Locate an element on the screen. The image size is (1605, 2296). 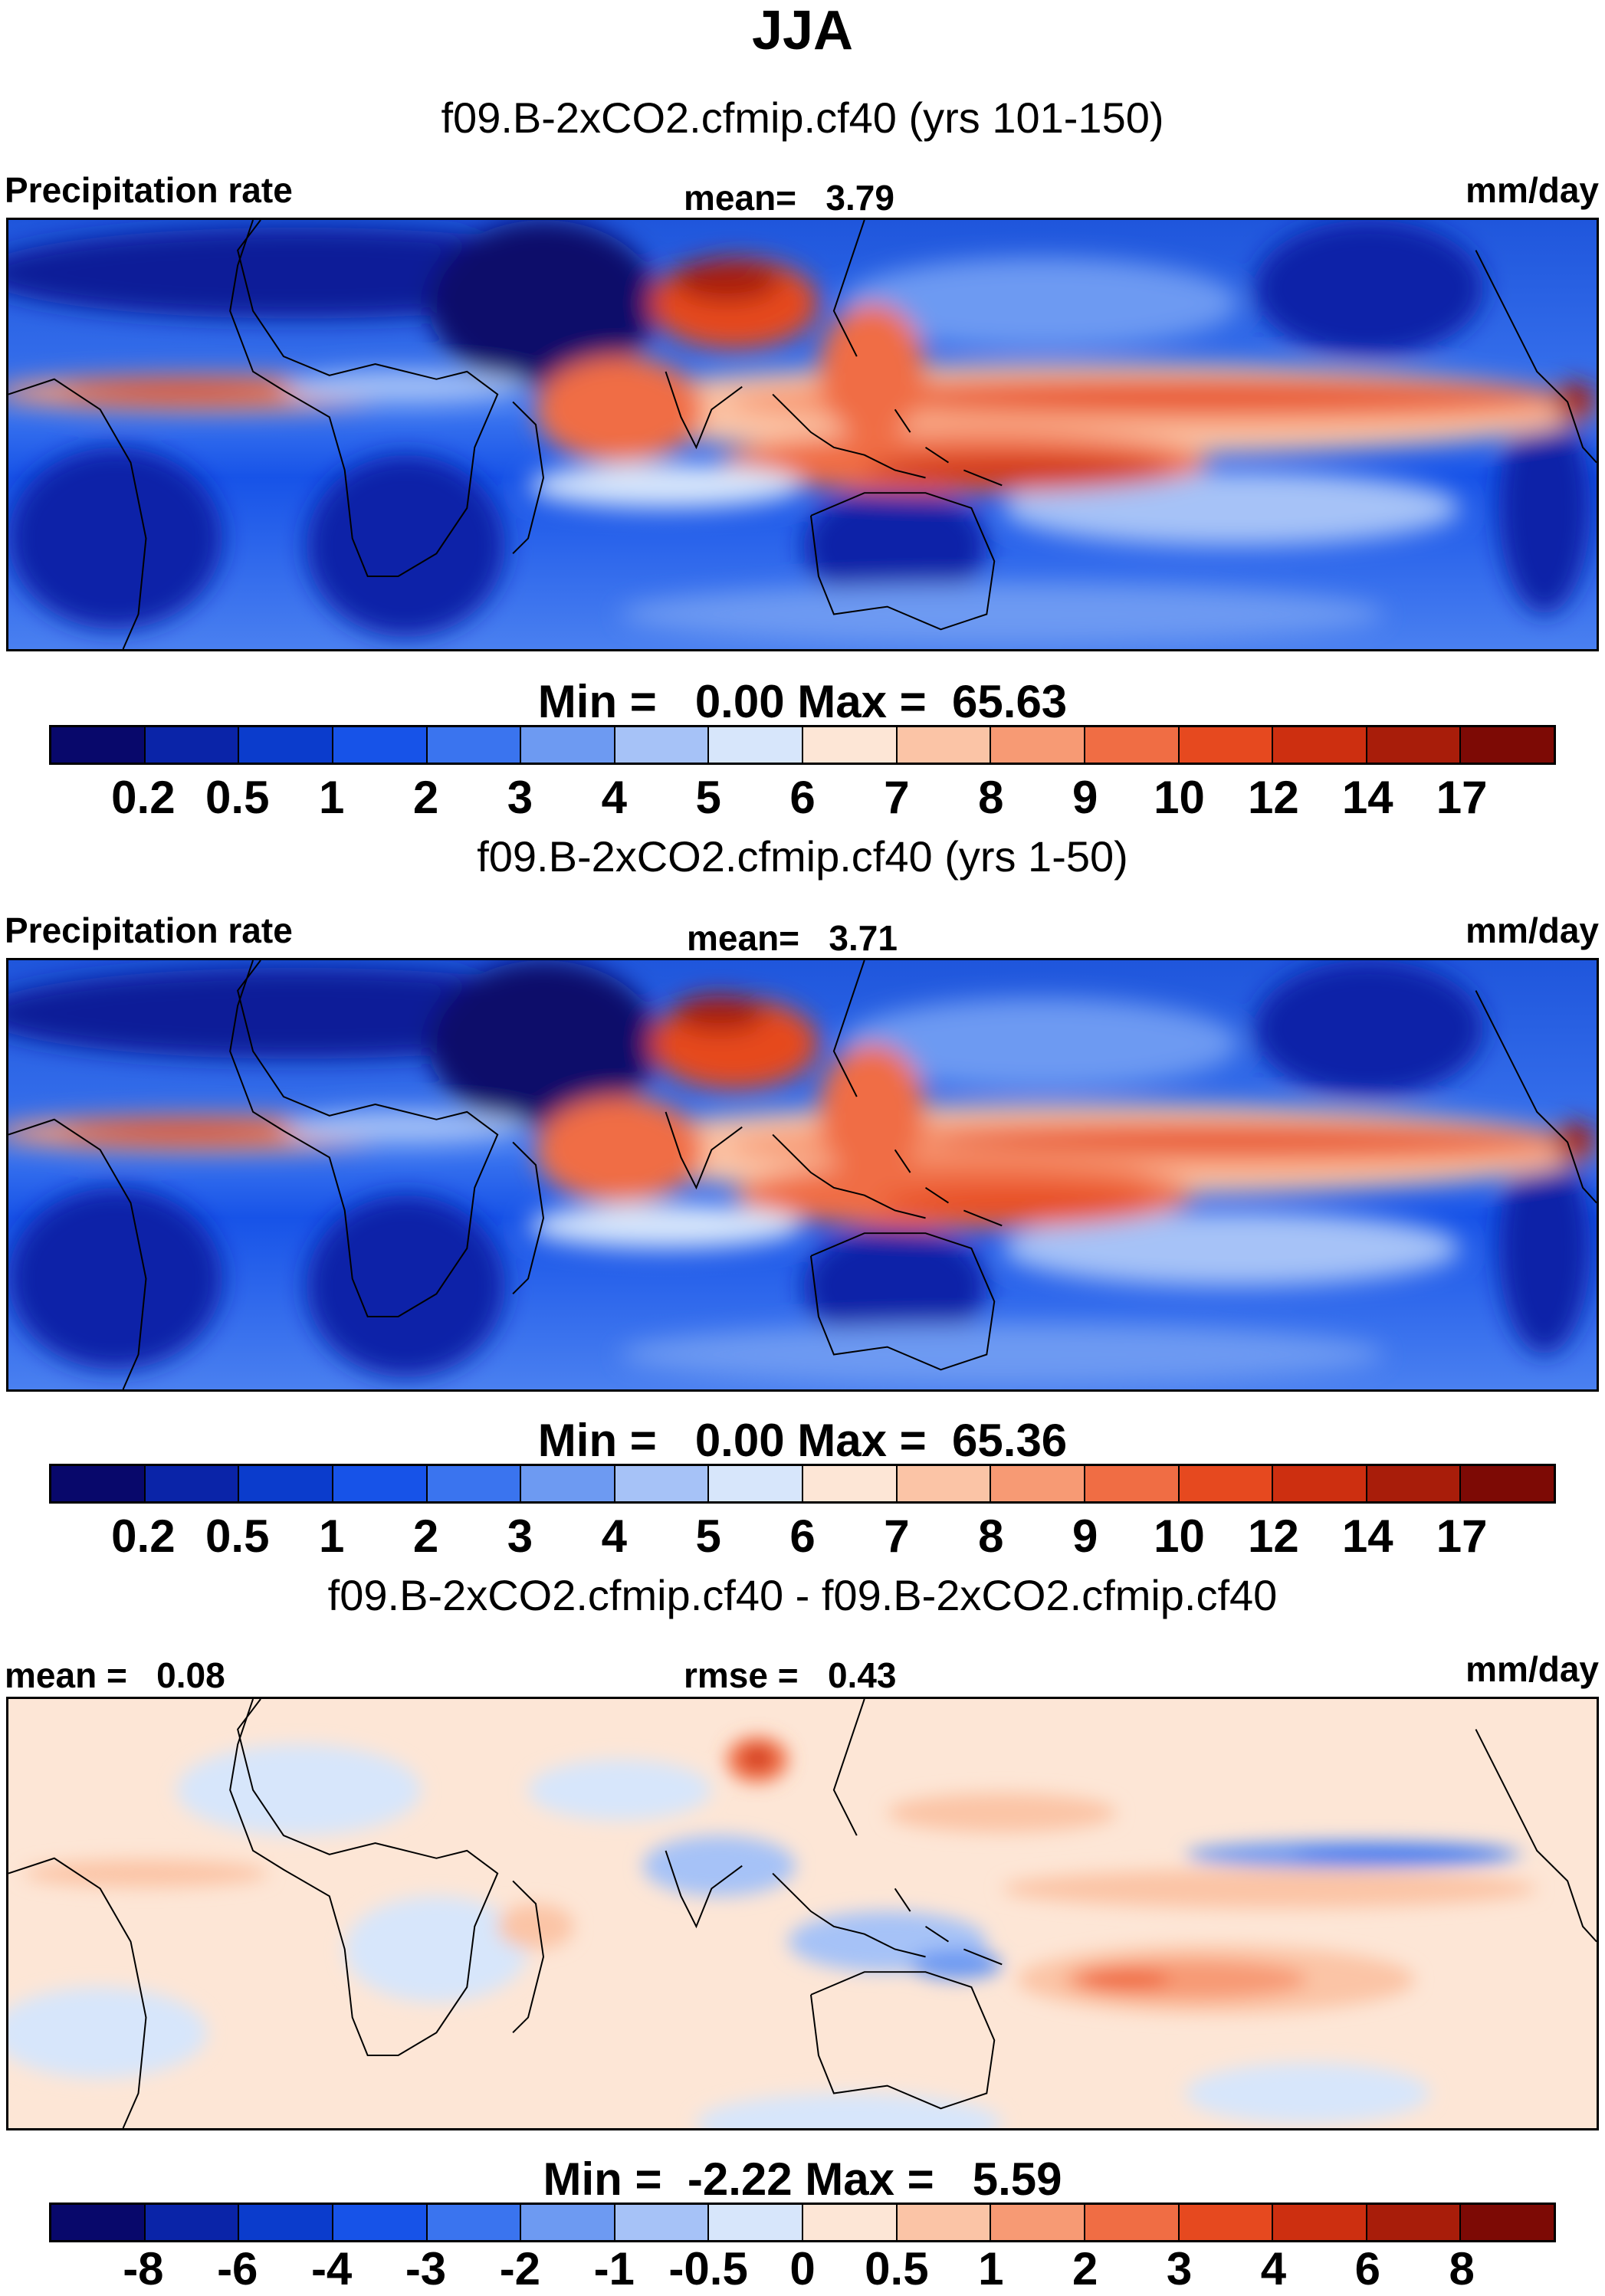
colorbar-tick: -4 is located at coordinates (332, 2268).